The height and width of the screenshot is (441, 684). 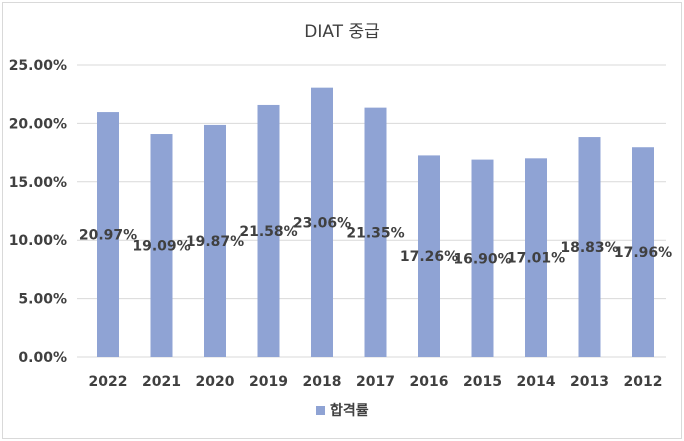 I want to click on data-label: 19.09%, so click(x=161, y=247).